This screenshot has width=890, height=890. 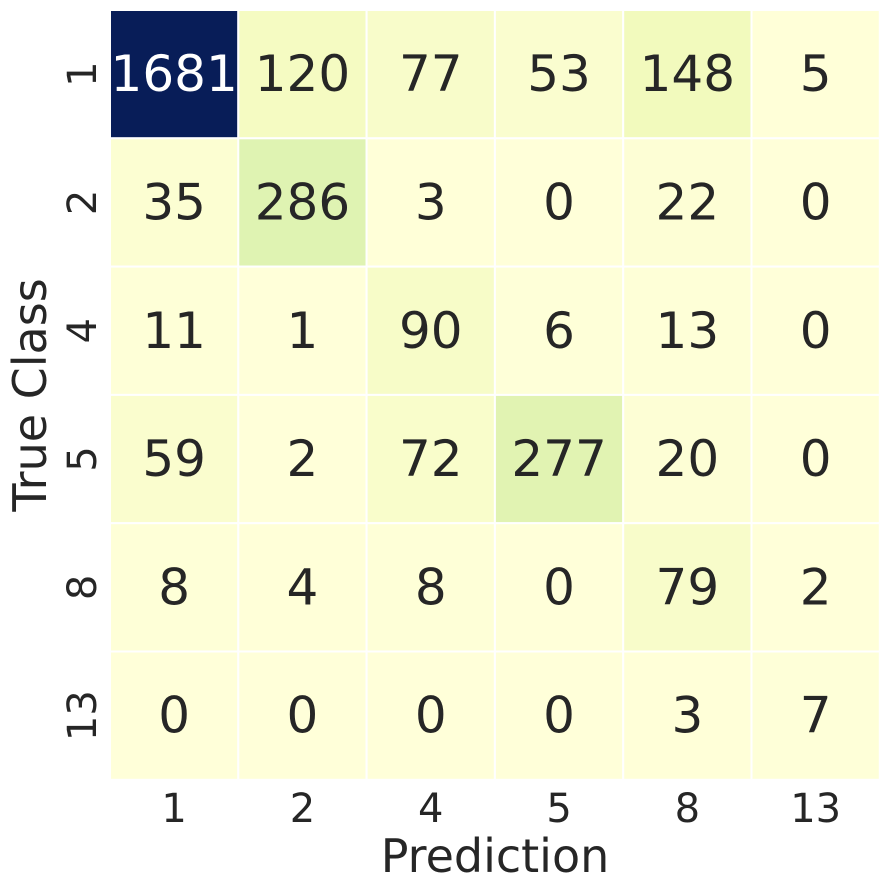 I want to click on y-tick-label: 8, so click(x=83, y=587).